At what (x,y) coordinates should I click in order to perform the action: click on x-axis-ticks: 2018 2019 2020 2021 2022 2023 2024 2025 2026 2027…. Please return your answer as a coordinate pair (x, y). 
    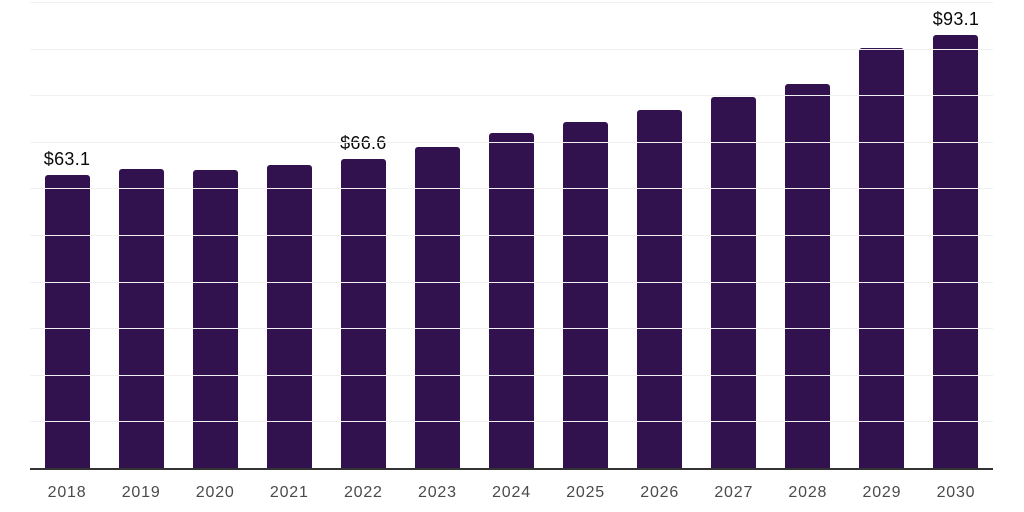
    Looking at the image, I should click on (511, 492).